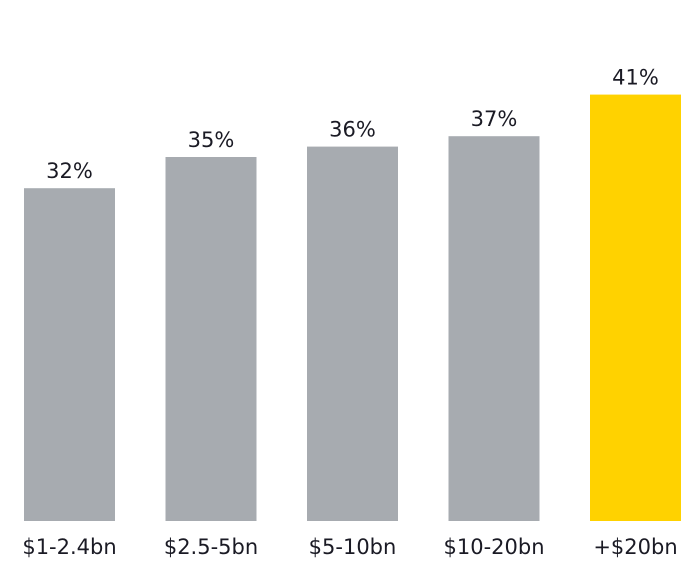 This screenshot has width=695, height=563. I want to click on value-label: 35%, so click(211, 140).